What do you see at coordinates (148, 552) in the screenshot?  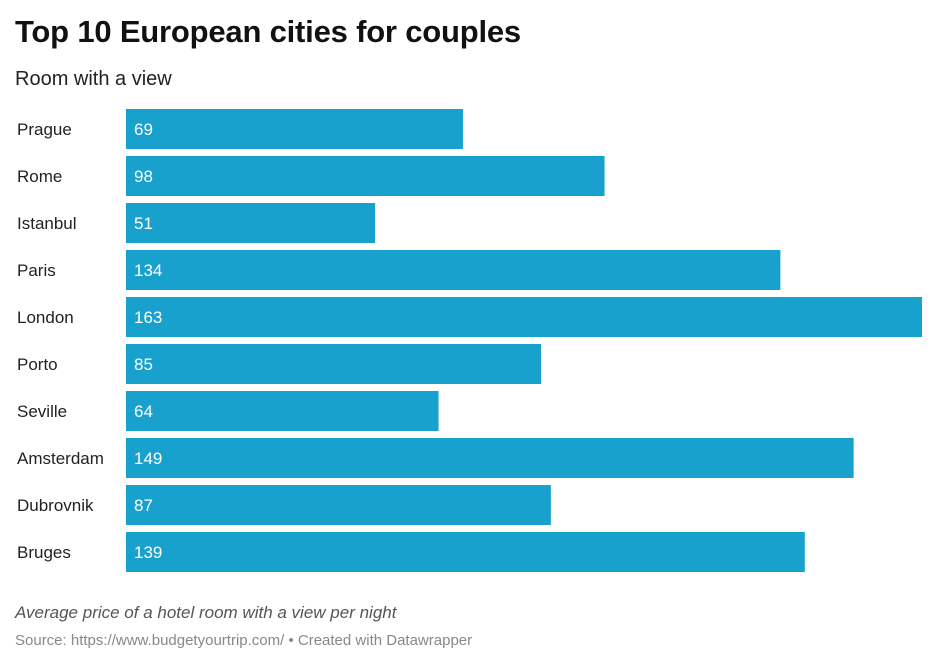 I see `value-label: 139` at bounding box center [148, 552].